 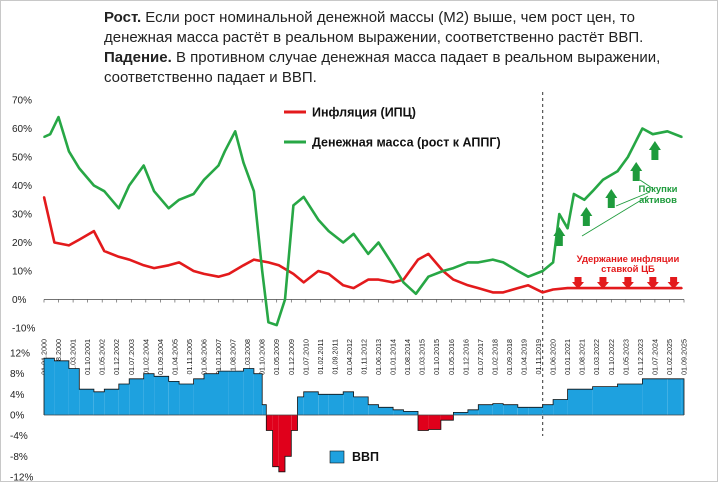 I want to click on annotation-purchases-line1: Покупки, so click(x=657, y=189).